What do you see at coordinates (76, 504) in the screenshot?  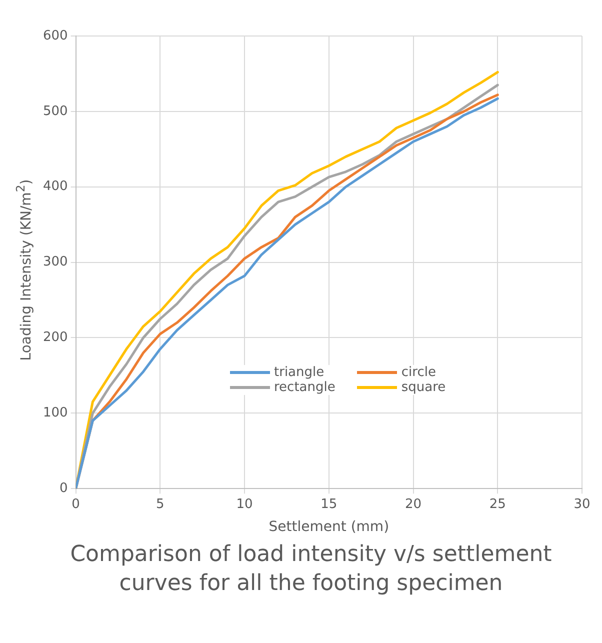 I see `x-tick-label: 0` at bounding box center [76, 504].